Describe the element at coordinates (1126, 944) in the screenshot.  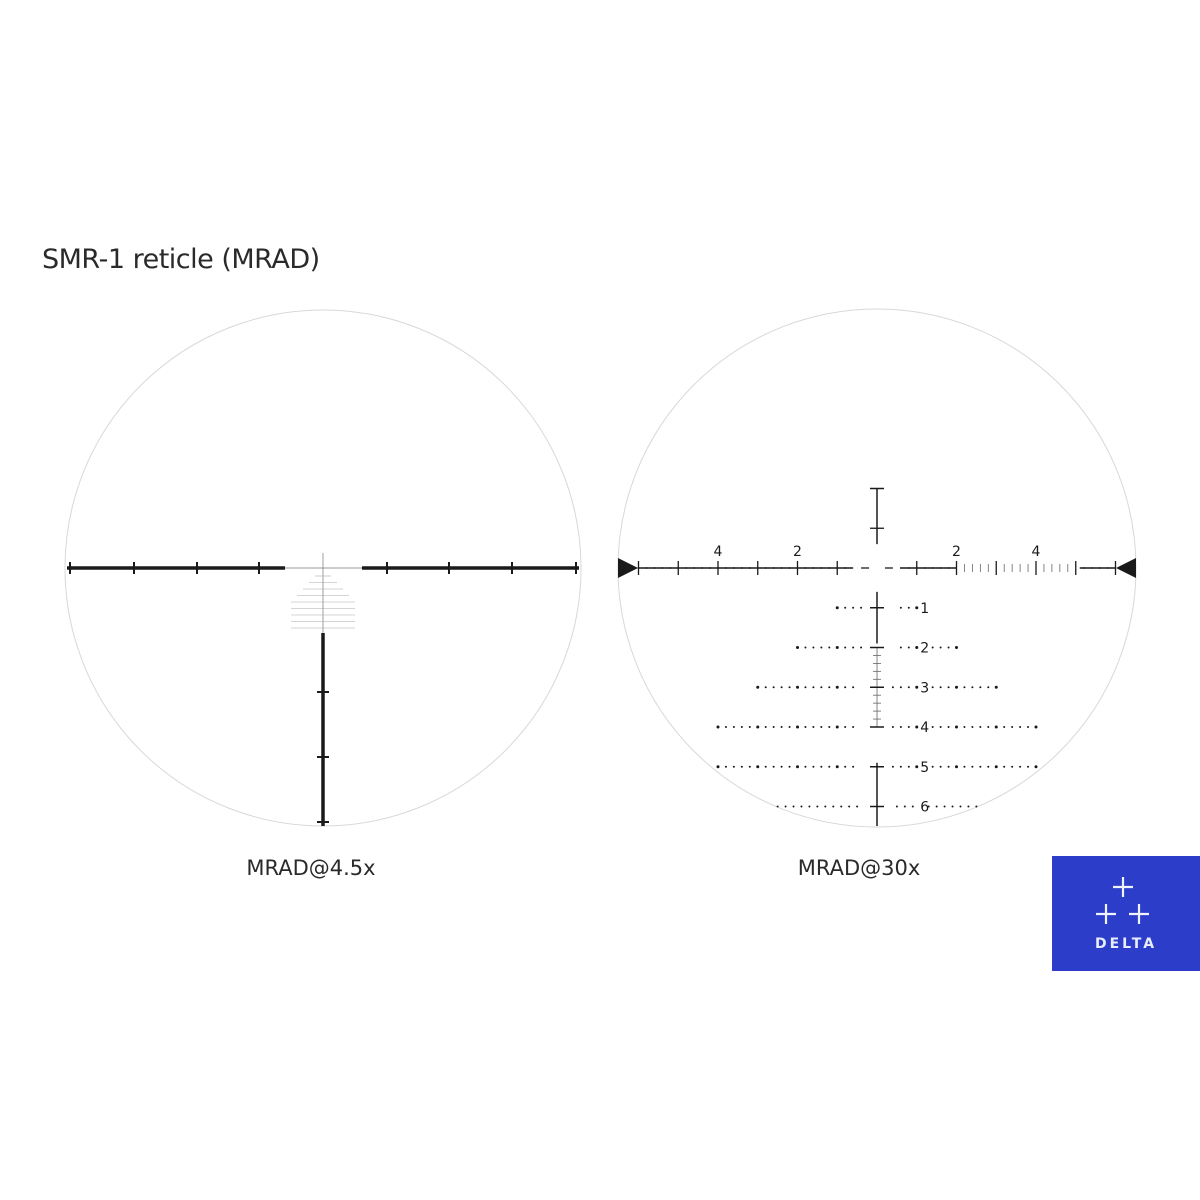
I see `logo-text: DELTA` at that location.